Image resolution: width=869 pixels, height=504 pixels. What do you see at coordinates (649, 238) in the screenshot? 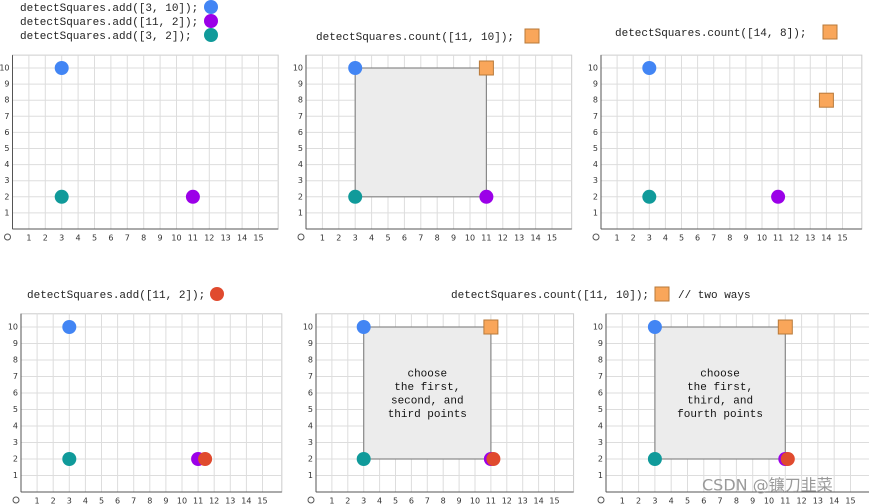
I see `x-tick-label: 3` at bounding box center [649, 238].